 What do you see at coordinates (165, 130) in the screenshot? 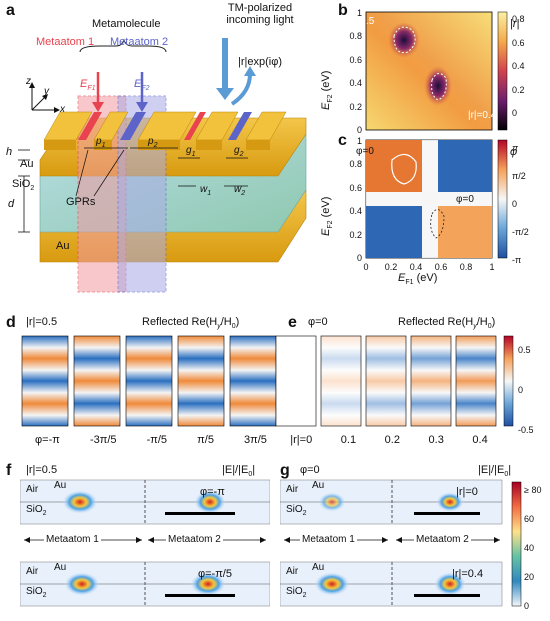
I see `gold-gratings` at bounding box center [165, 130].